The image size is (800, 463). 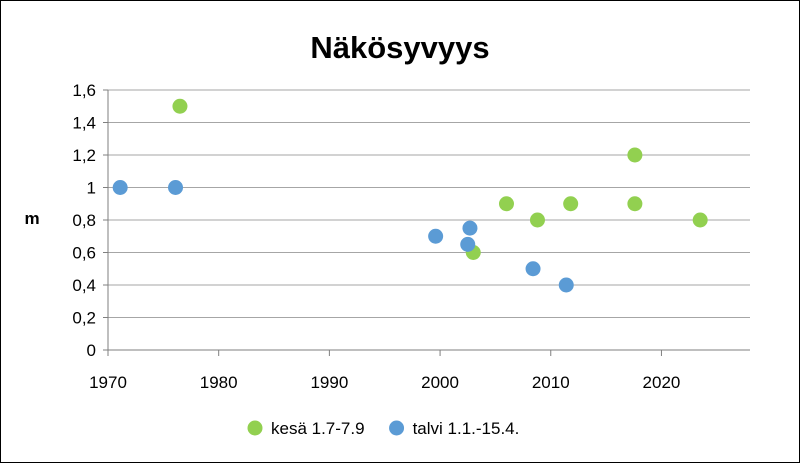 I want to click on x-tick-label: 2010, so click(x=551, y=382).